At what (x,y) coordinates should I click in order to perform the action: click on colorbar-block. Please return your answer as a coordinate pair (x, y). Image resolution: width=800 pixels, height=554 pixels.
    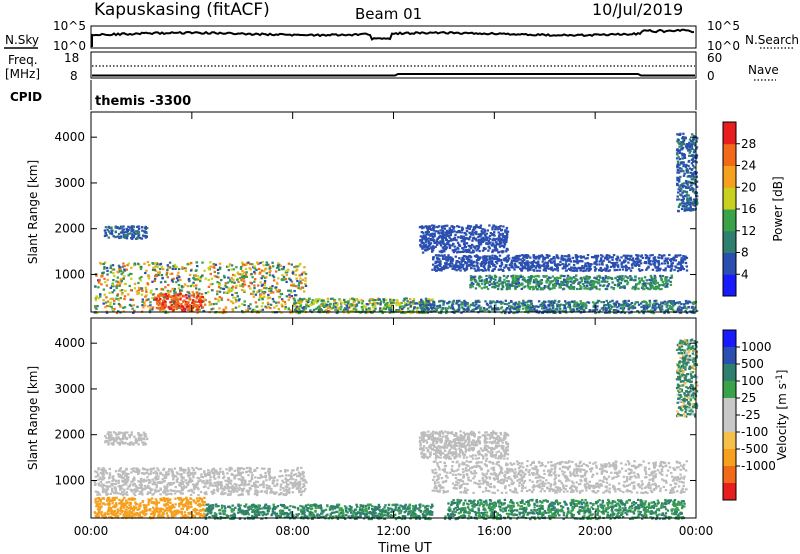
    Looking at the image, I should click on (729, 133).